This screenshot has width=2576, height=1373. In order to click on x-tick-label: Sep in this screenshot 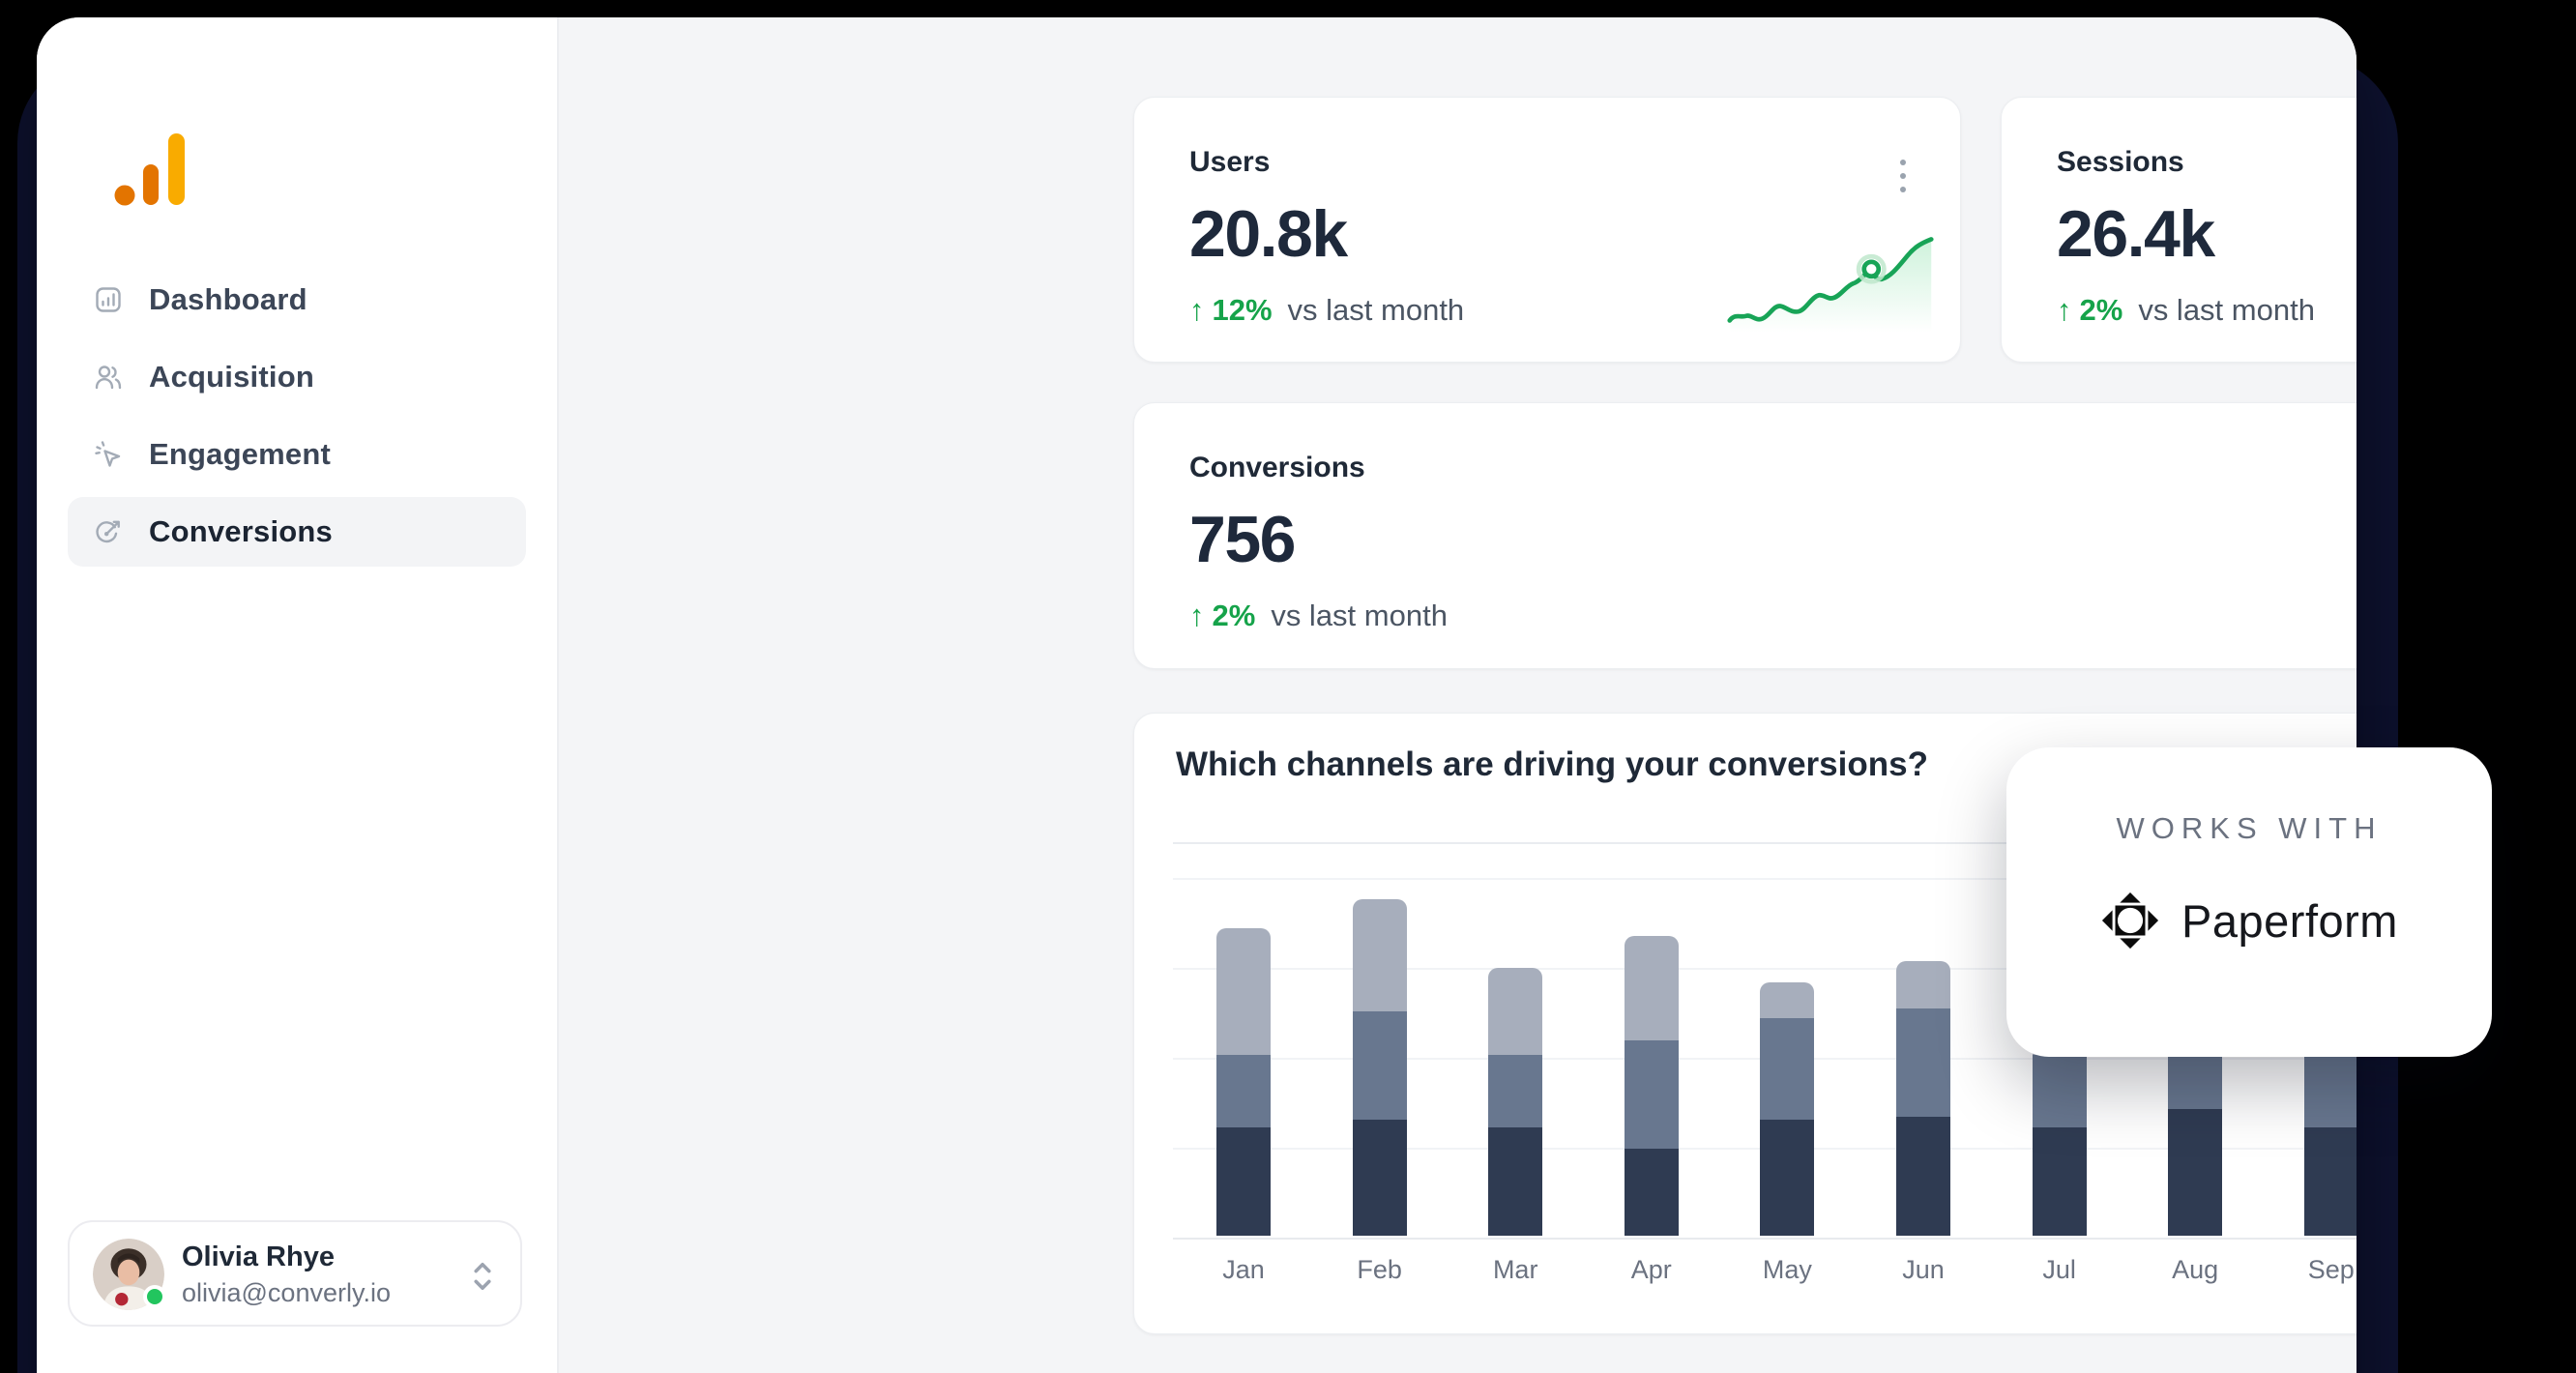, I will do `click(2331, 1270)`.